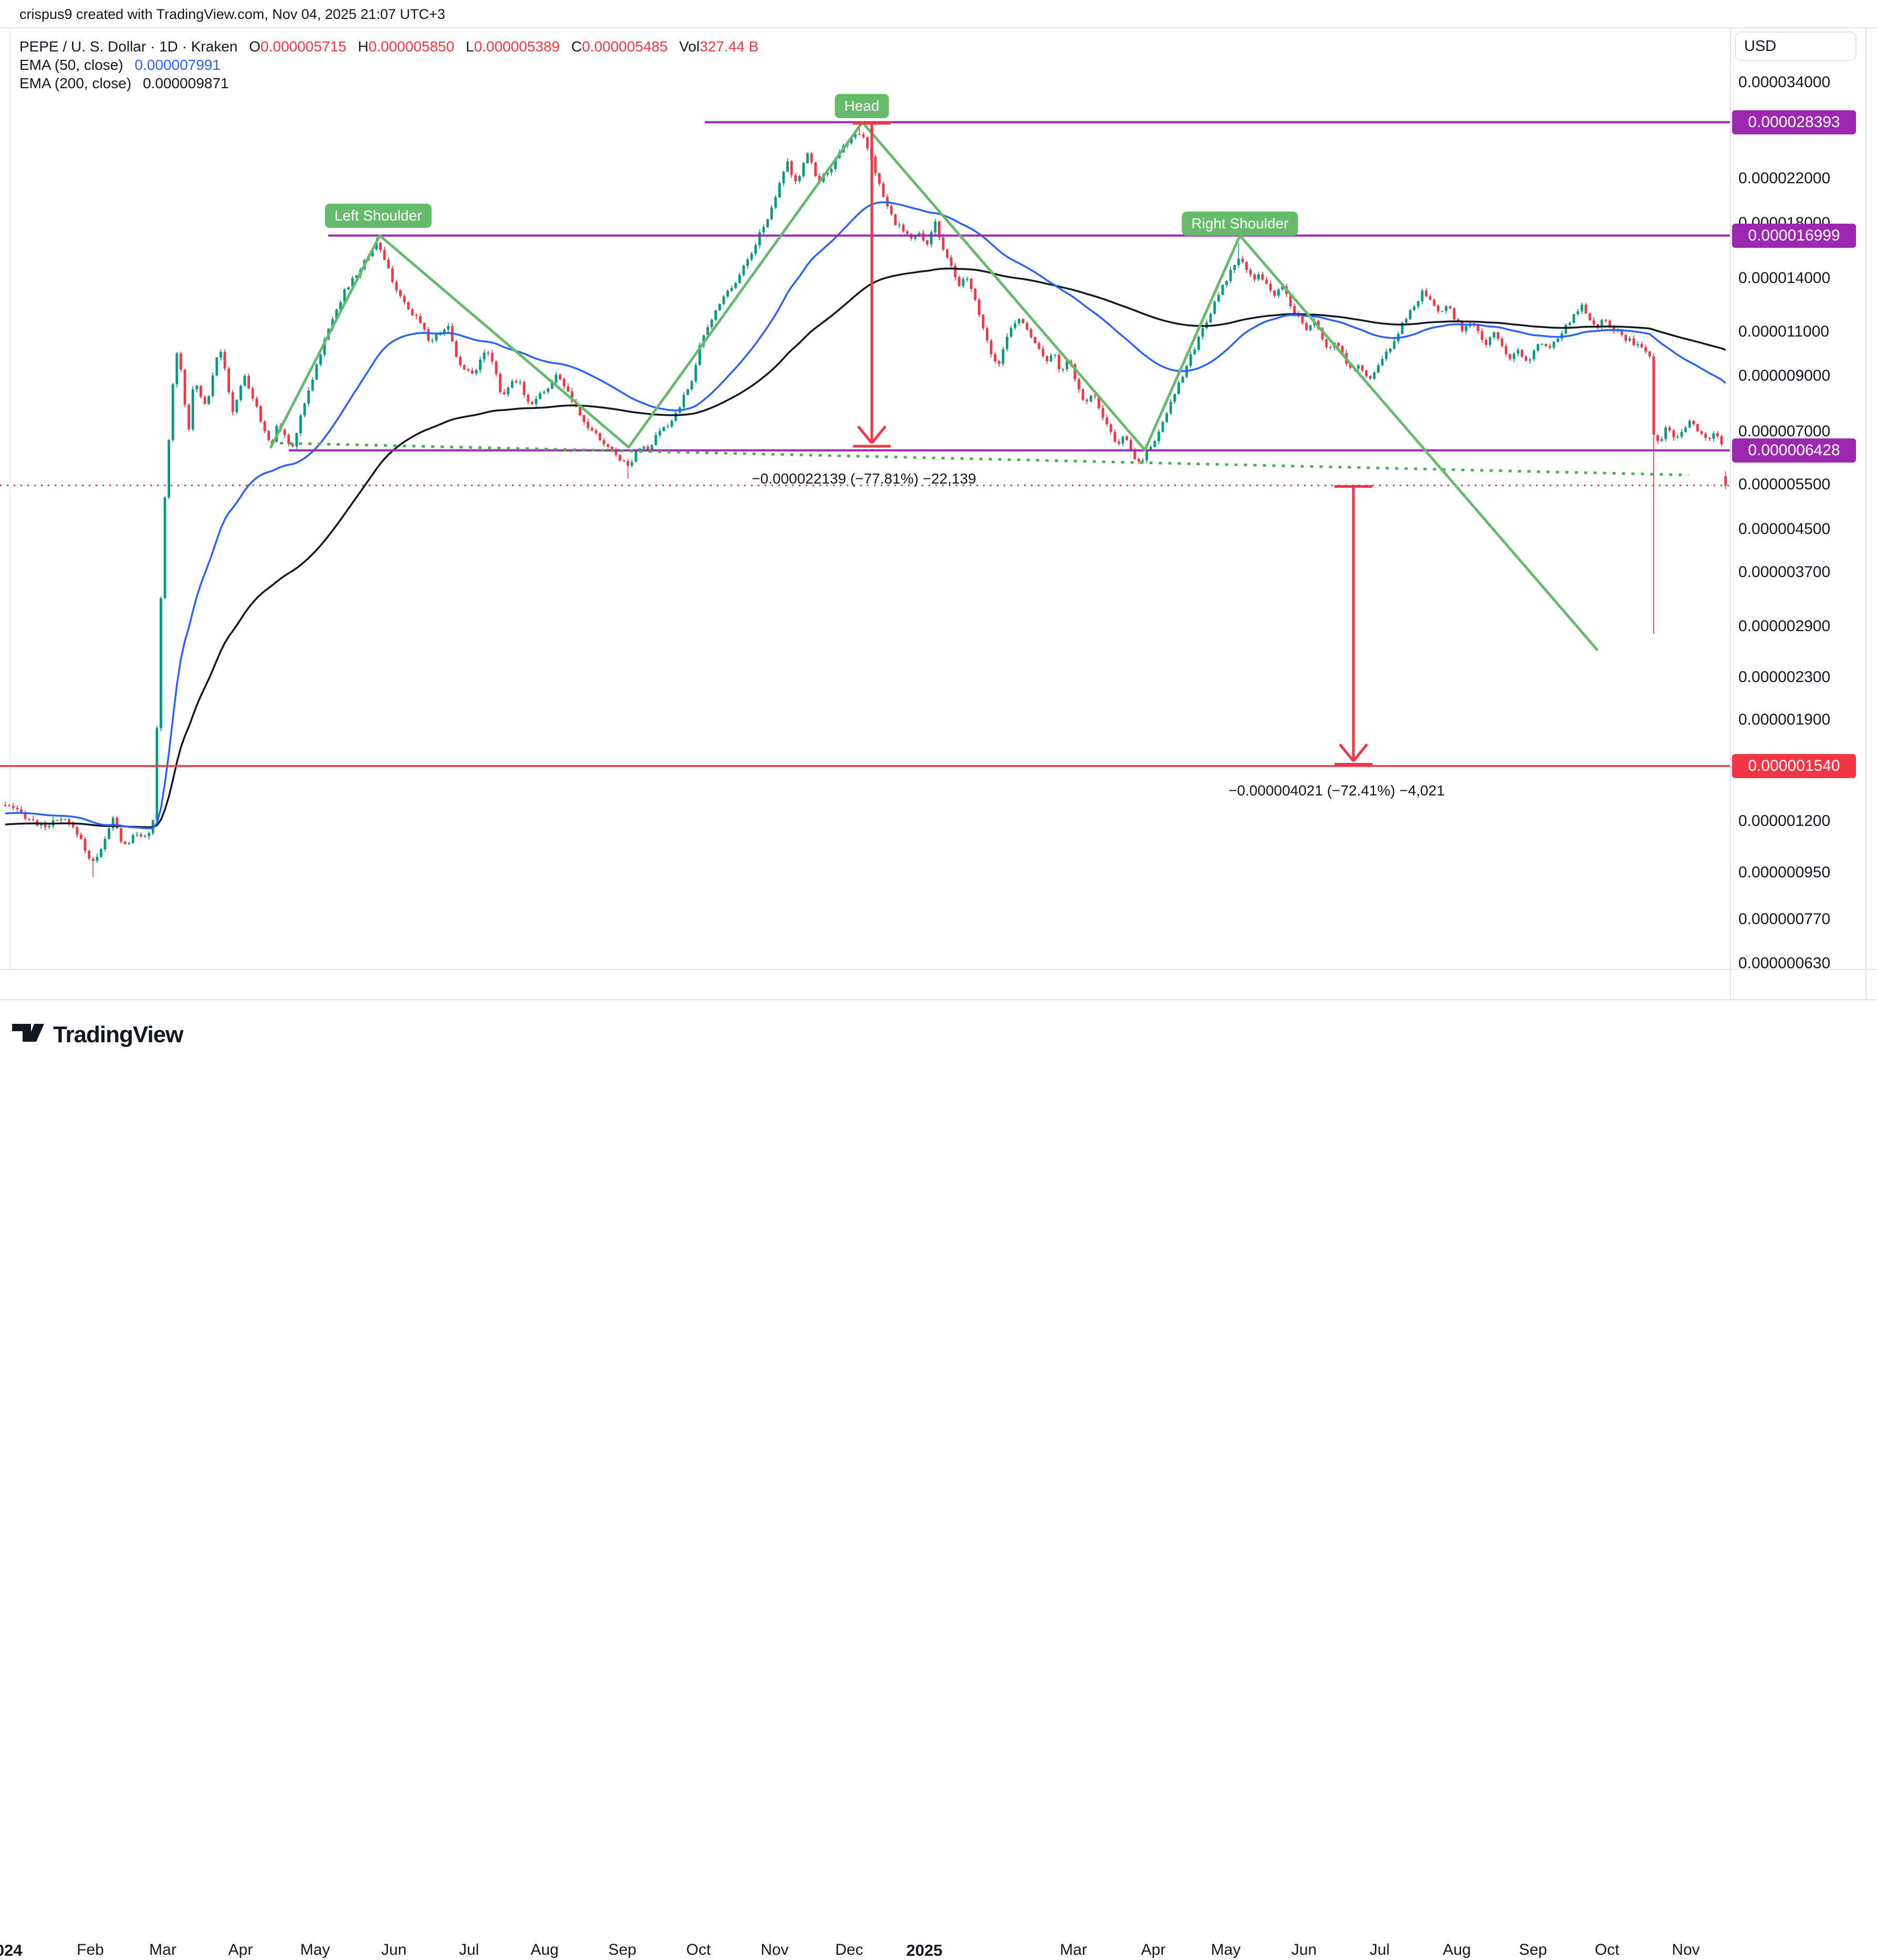 The image size is (1877, 1960). Describe the element at coordinates (924, 1950) in the screenshot. I see `time-tick-label: 2025` at that location.